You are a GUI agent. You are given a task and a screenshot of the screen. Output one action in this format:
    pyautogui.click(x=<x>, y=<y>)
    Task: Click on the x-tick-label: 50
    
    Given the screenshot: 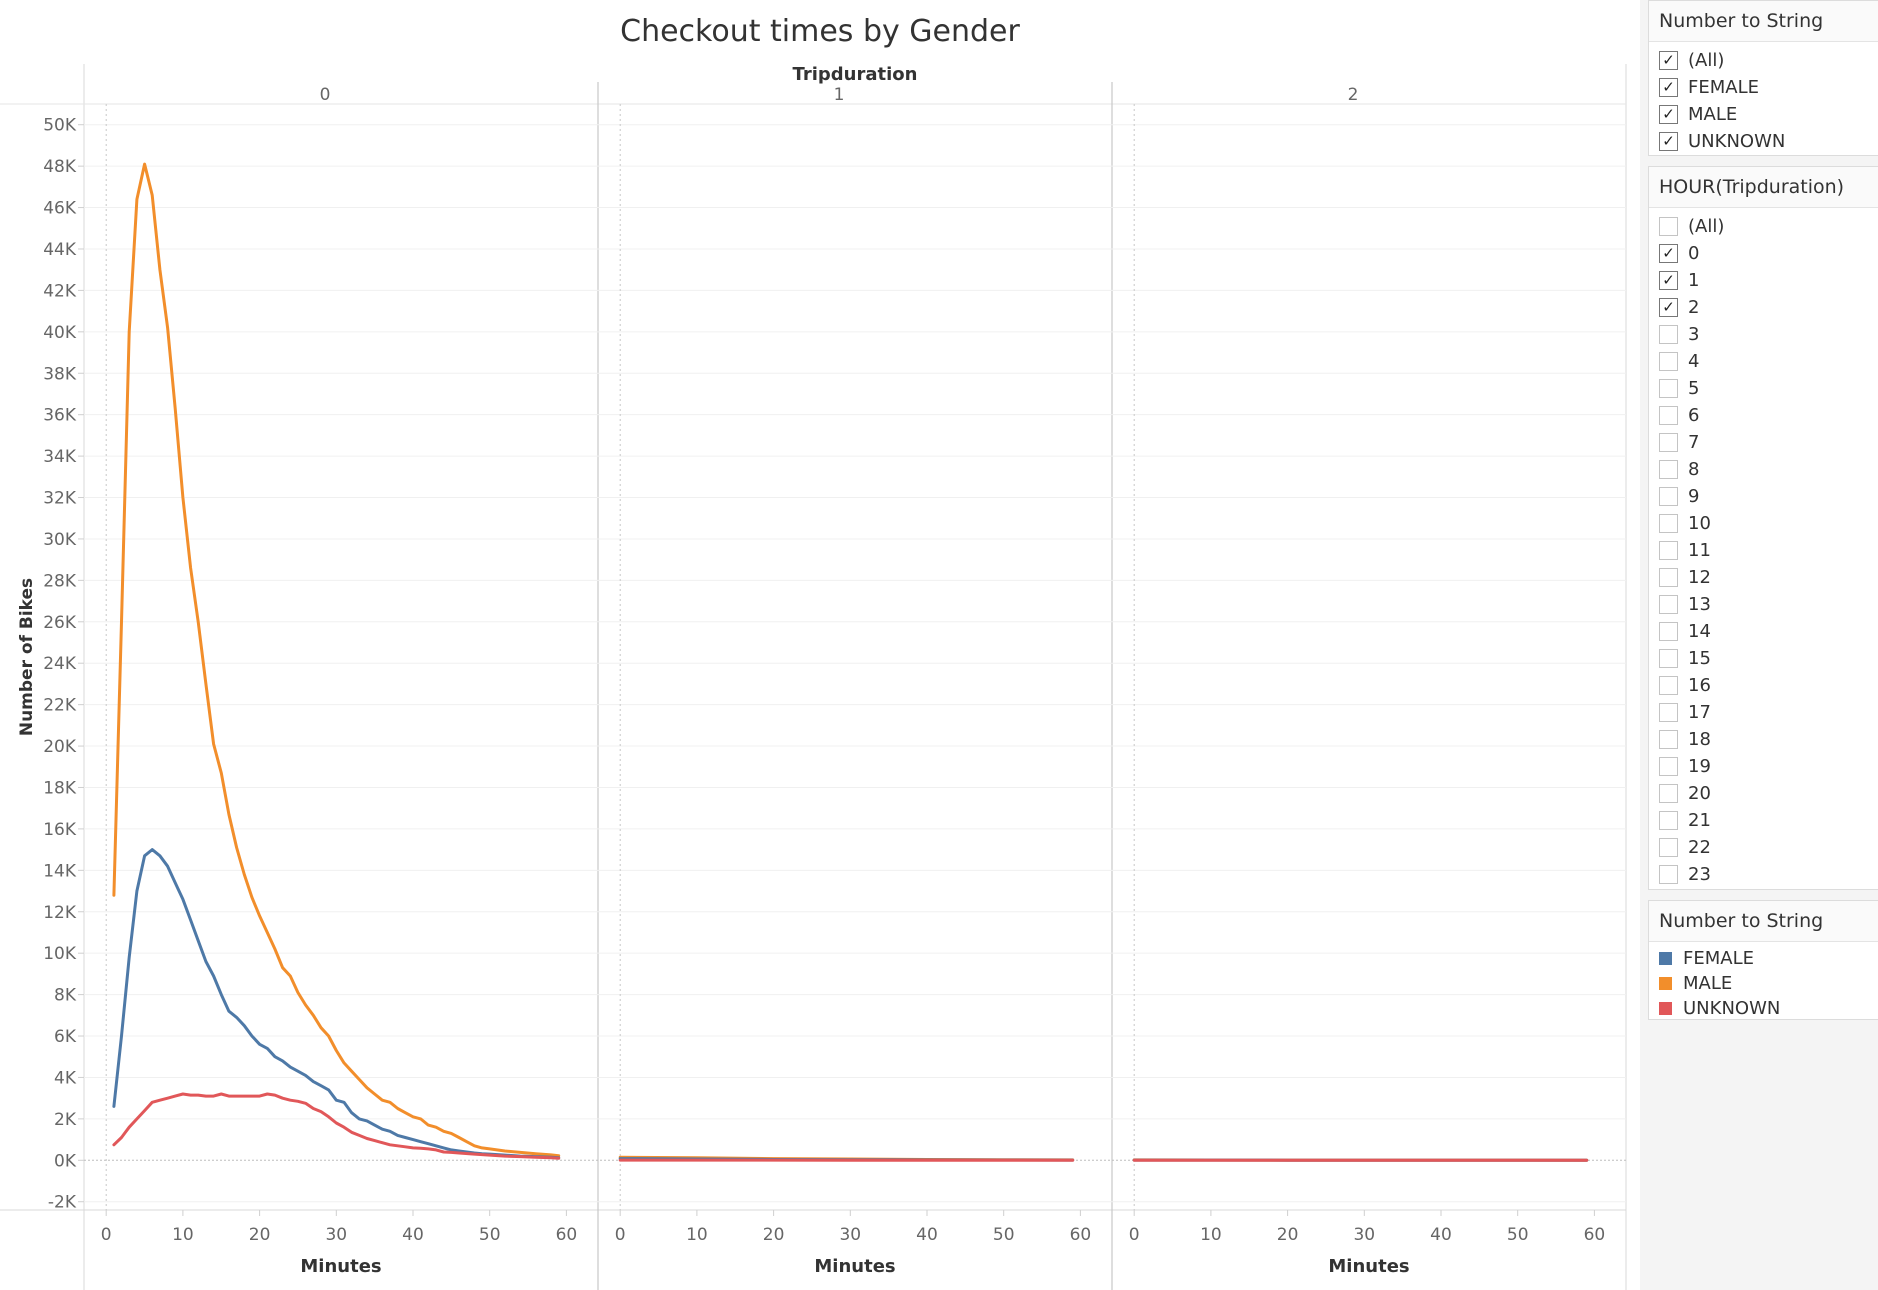 What is the action you would take?
    pyautogui.click(x=1004, y=1235)
    